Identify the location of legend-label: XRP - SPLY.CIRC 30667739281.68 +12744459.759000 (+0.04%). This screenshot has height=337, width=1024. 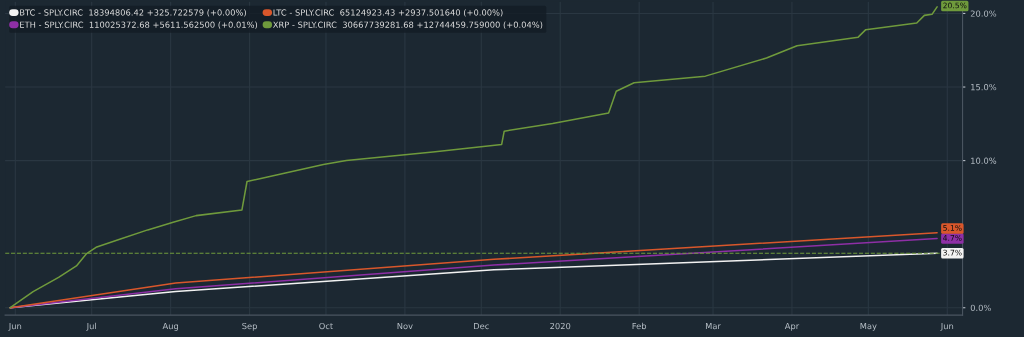
(408, 25).